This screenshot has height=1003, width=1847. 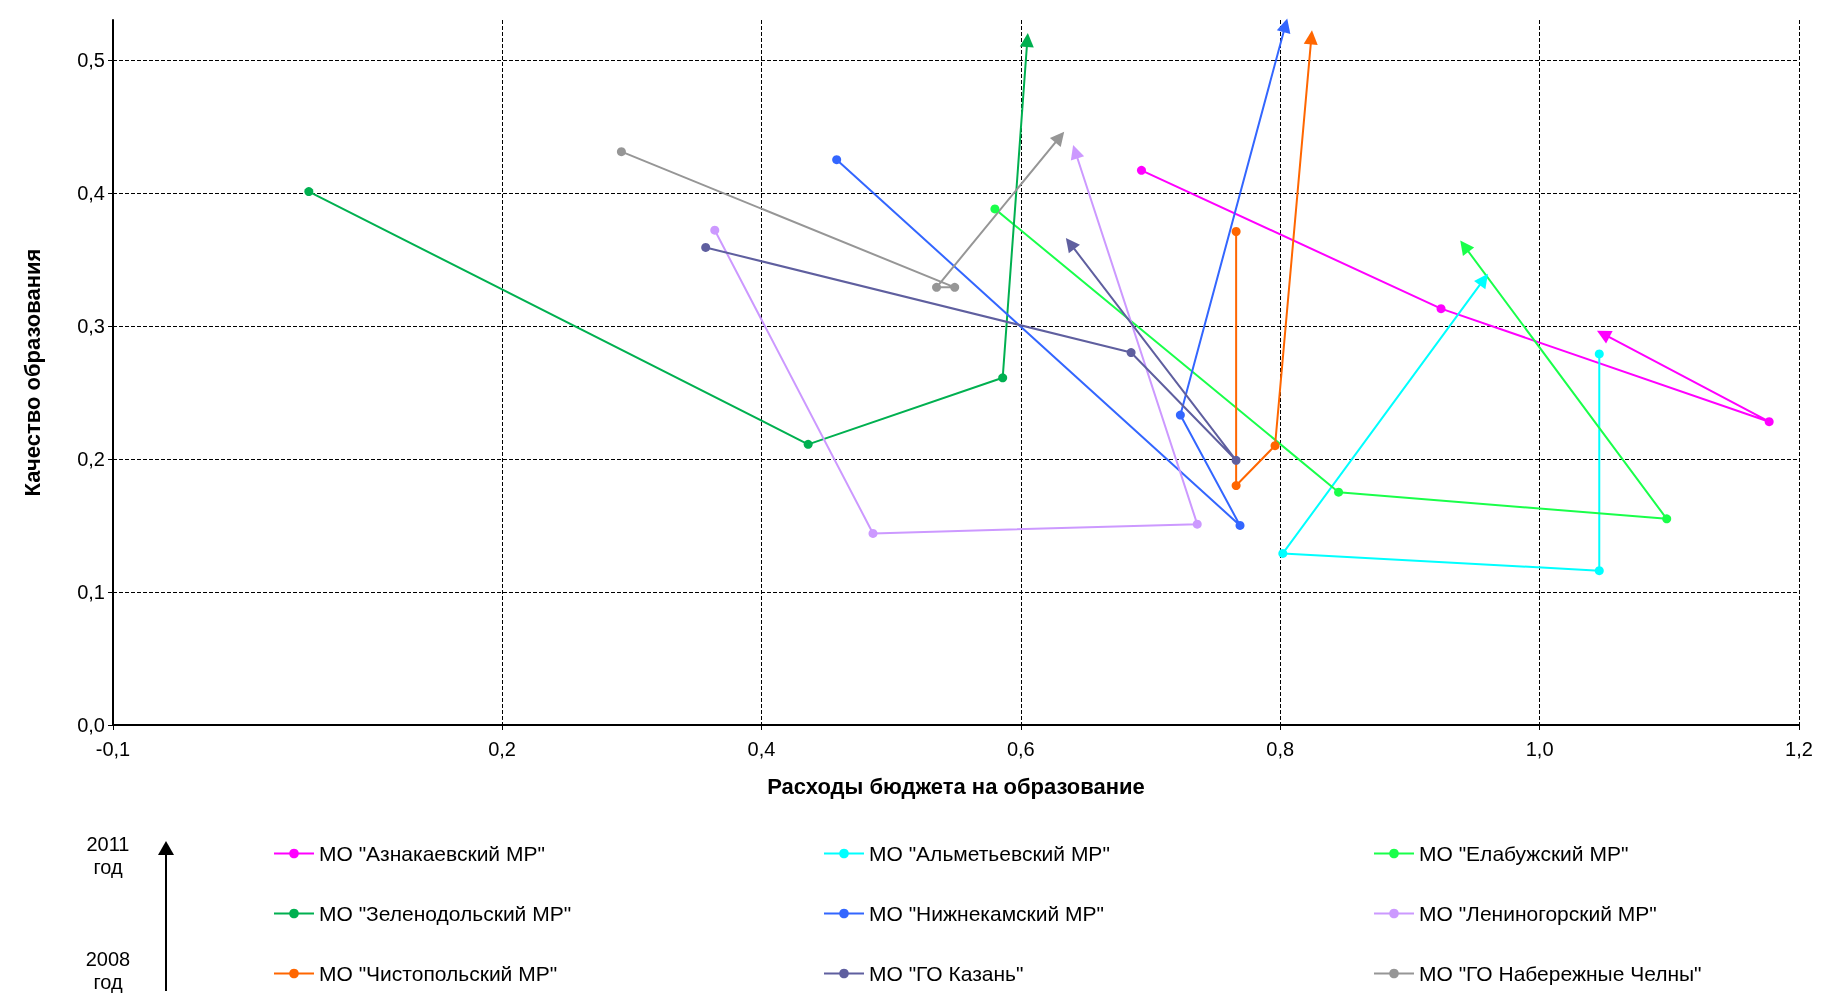 I want to click on y-tick-label: 0,3, so click(x=91, y=325).